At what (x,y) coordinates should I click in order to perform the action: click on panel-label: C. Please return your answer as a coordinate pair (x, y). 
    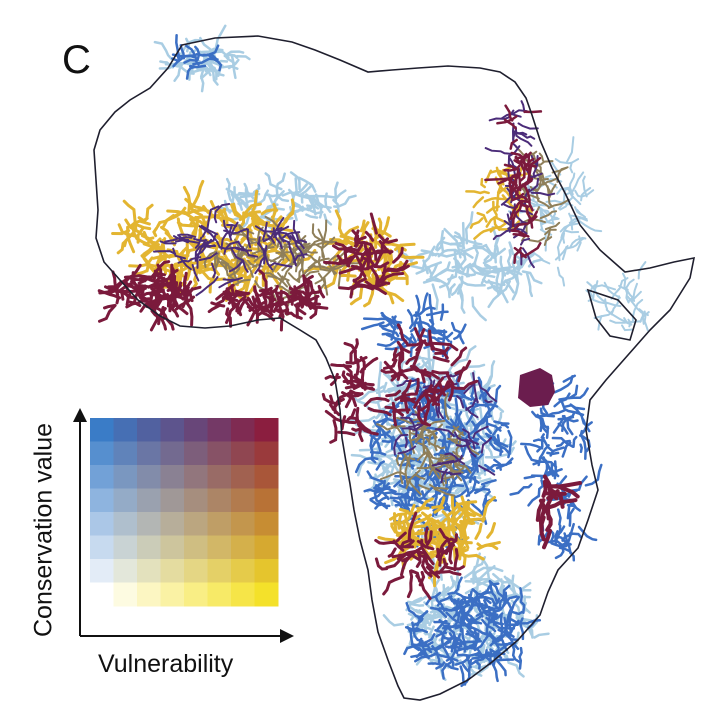
    Looking at the image, I should click on (76, 60).